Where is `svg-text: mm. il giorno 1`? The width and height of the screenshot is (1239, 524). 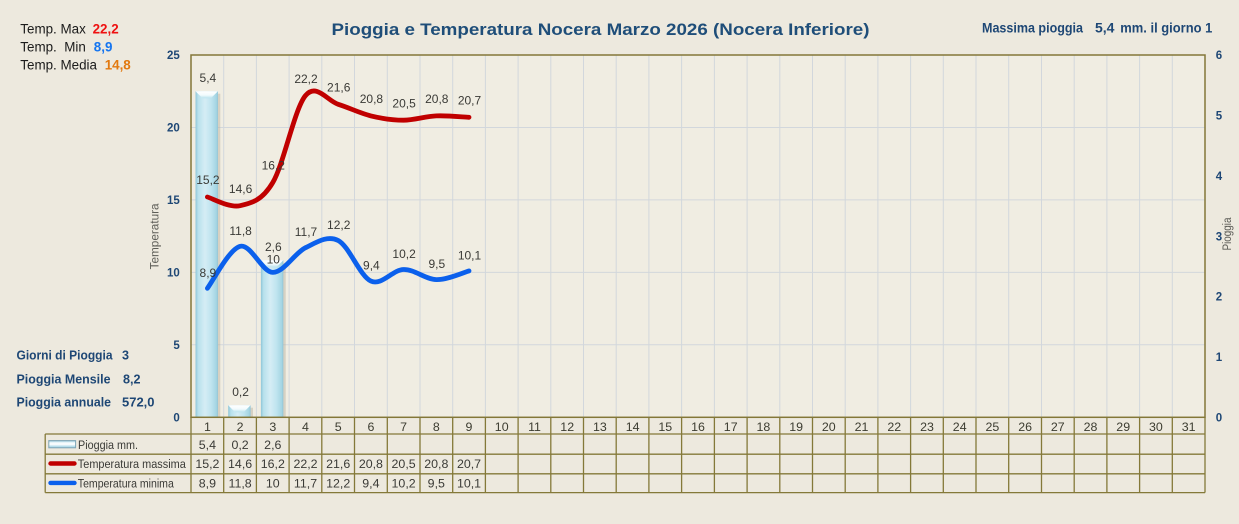
svg-text: mm. il giorno 1 is located at coordinates (1166, 27).